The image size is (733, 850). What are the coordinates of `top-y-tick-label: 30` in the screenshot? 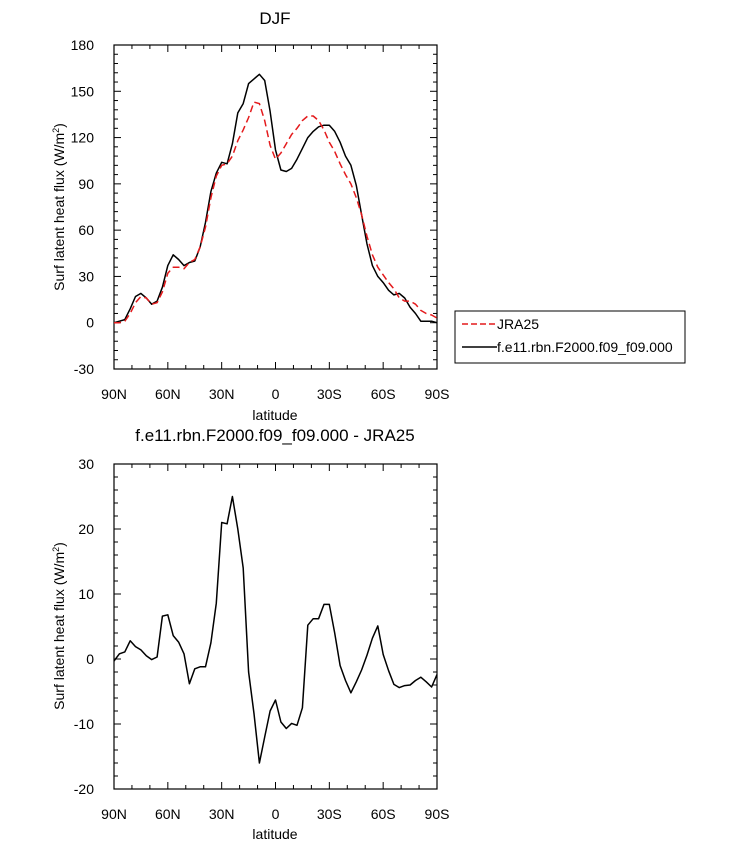 It's located at (86, 276).